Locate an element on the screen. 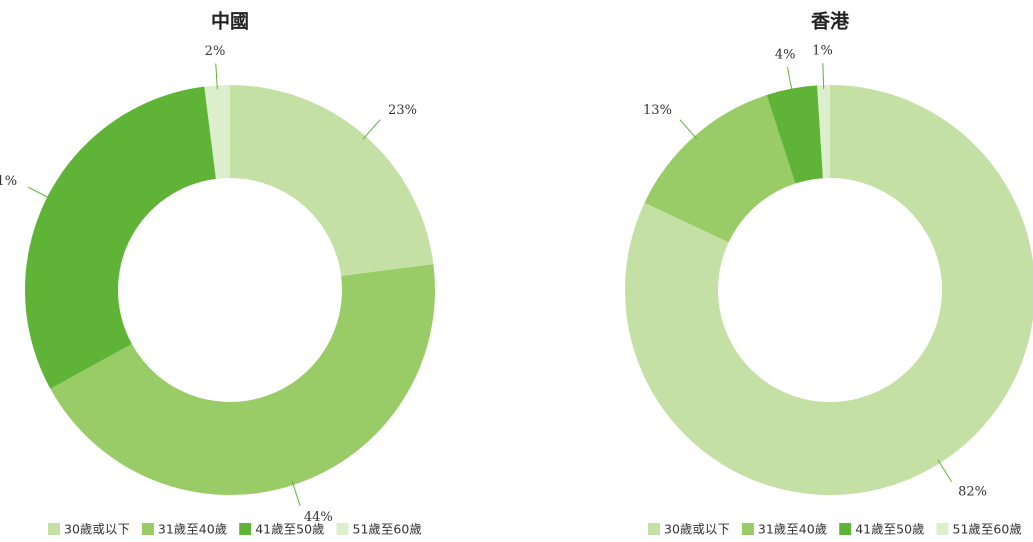  data-label: 82% is located at coordinates (972, 491).